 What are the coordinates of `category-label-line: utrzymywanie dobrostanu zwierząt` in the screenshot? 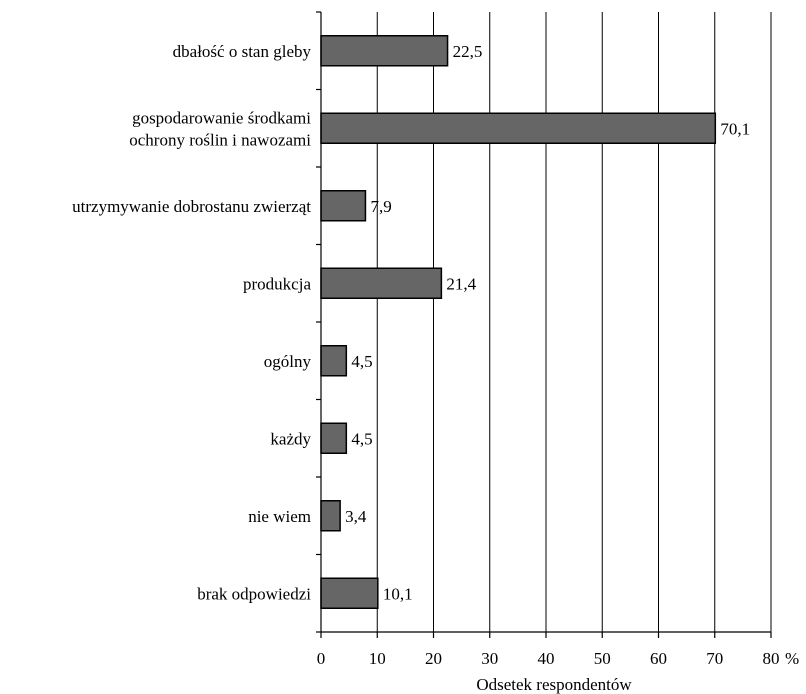 It's located at (191, 206).